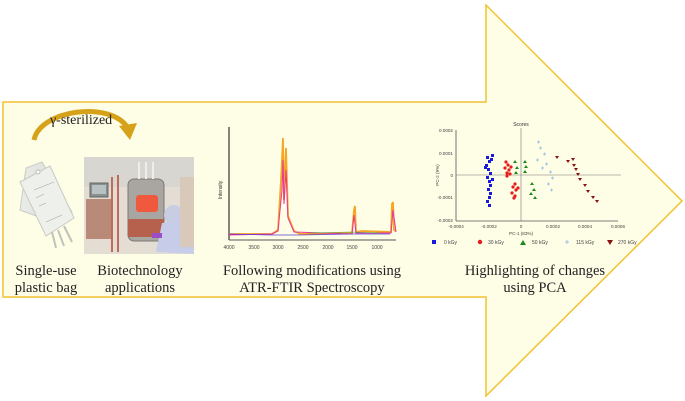 The image size is (685, 401). What do you see at coordinates (445, 197) in the screenshot?
I see `svg-text: -0.0001` at bounding box center [445, 197].